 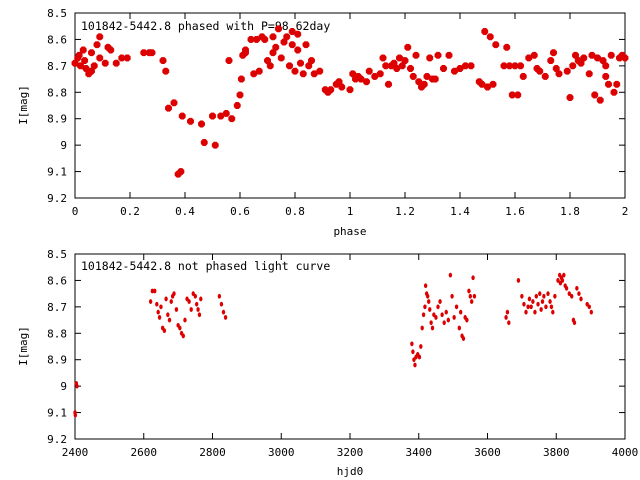 I want to click on x-tick-label: 4000, so click(x=625, y=452).